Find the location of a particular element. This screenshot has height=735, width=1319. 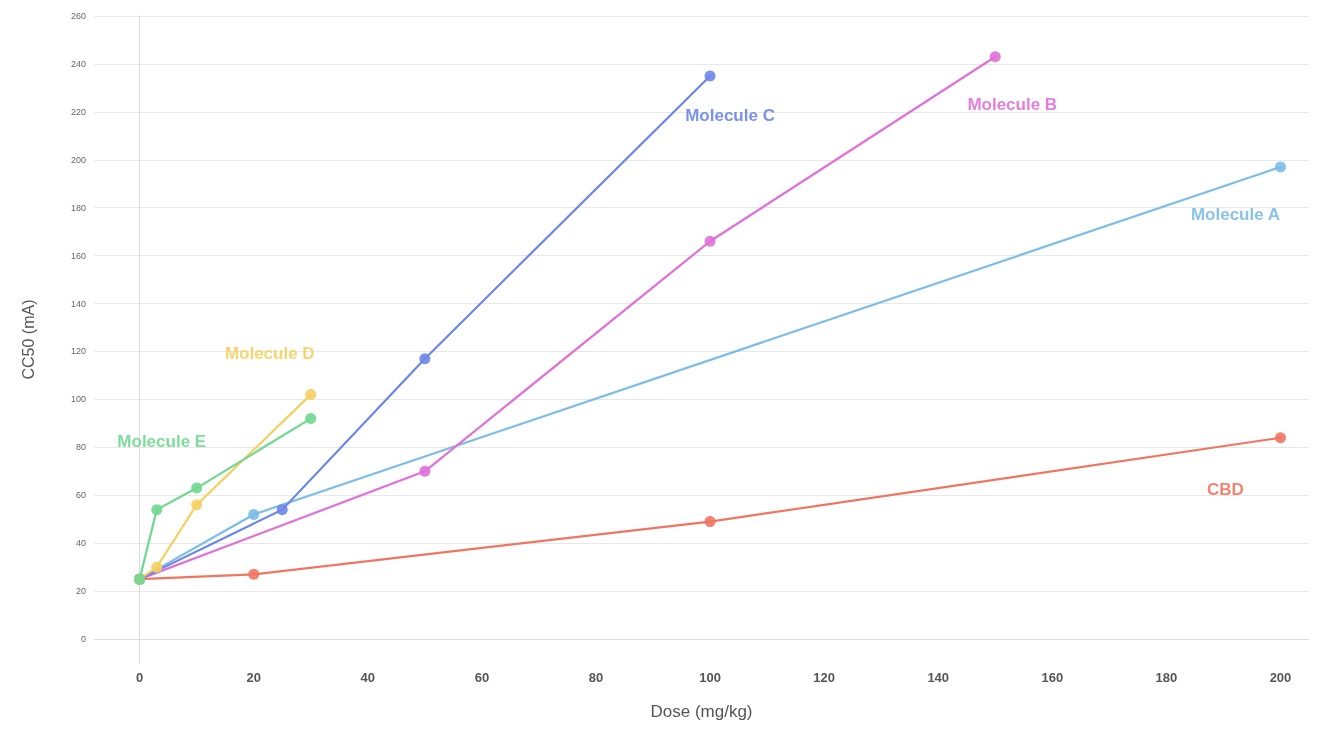

x-tick-label: 40 is located at coordinates (368, 677).